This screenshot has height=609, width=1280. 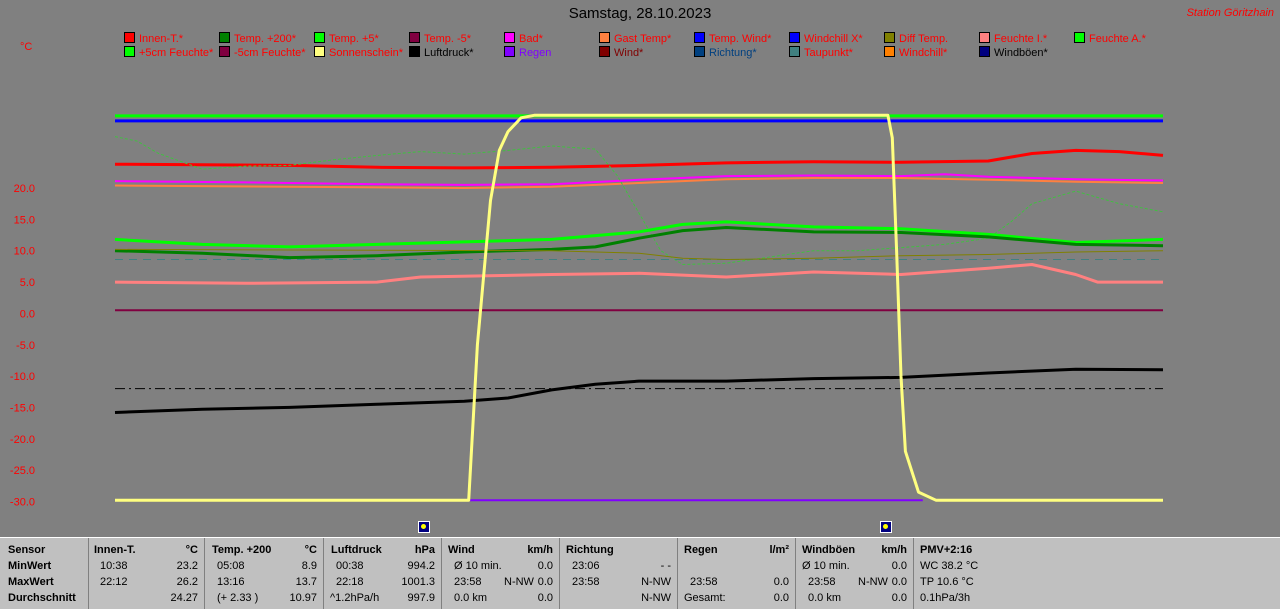 I want to click on regen-header: Regen, so click(x=701, y=550).